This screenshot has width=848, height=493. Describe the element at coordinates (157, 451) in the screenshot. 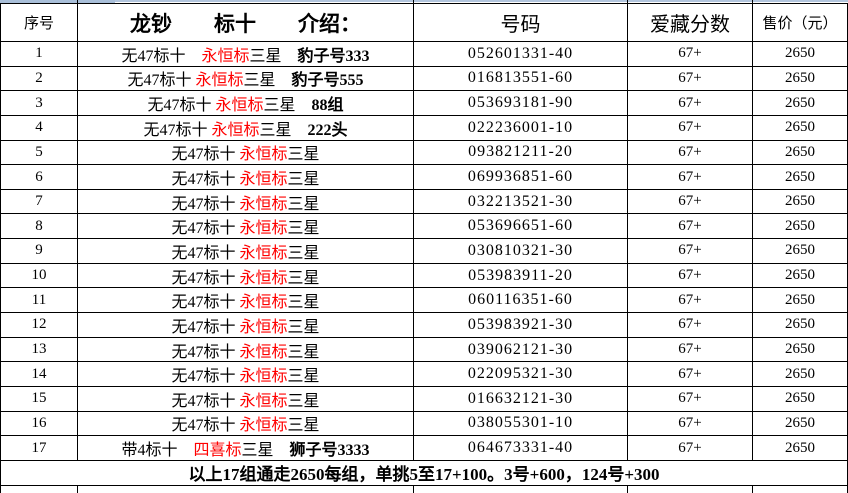

I see `desc-text: 带4标十` at that location.